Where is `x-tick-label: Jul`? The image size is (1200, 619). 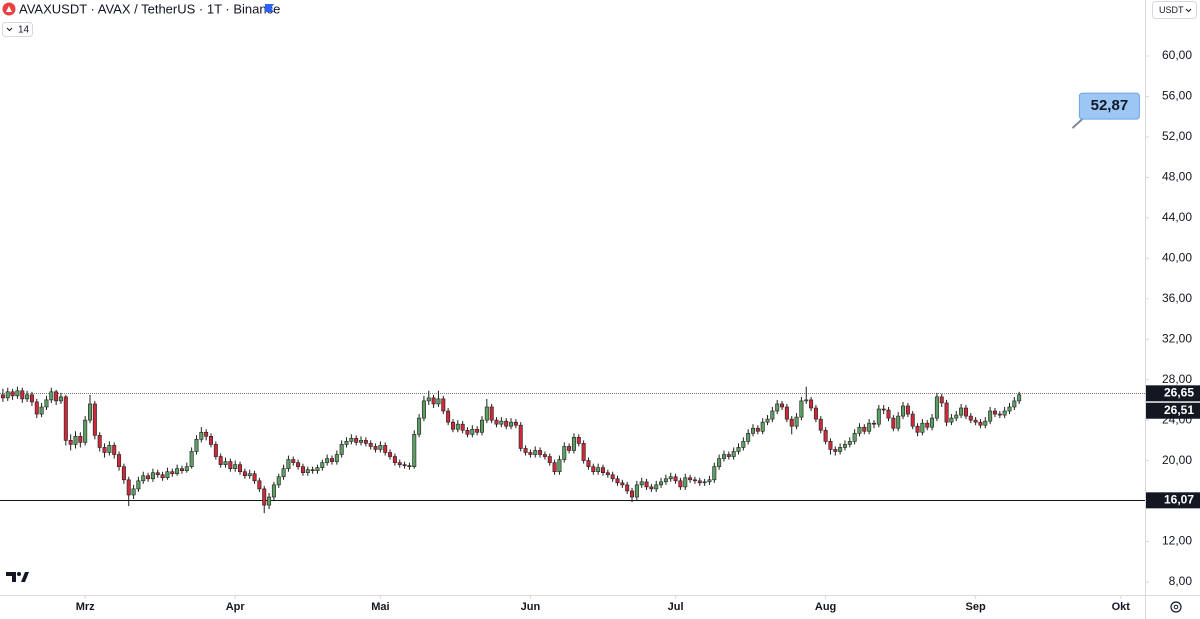 x-tick-label: Jul is located at coordinates (676, 607).